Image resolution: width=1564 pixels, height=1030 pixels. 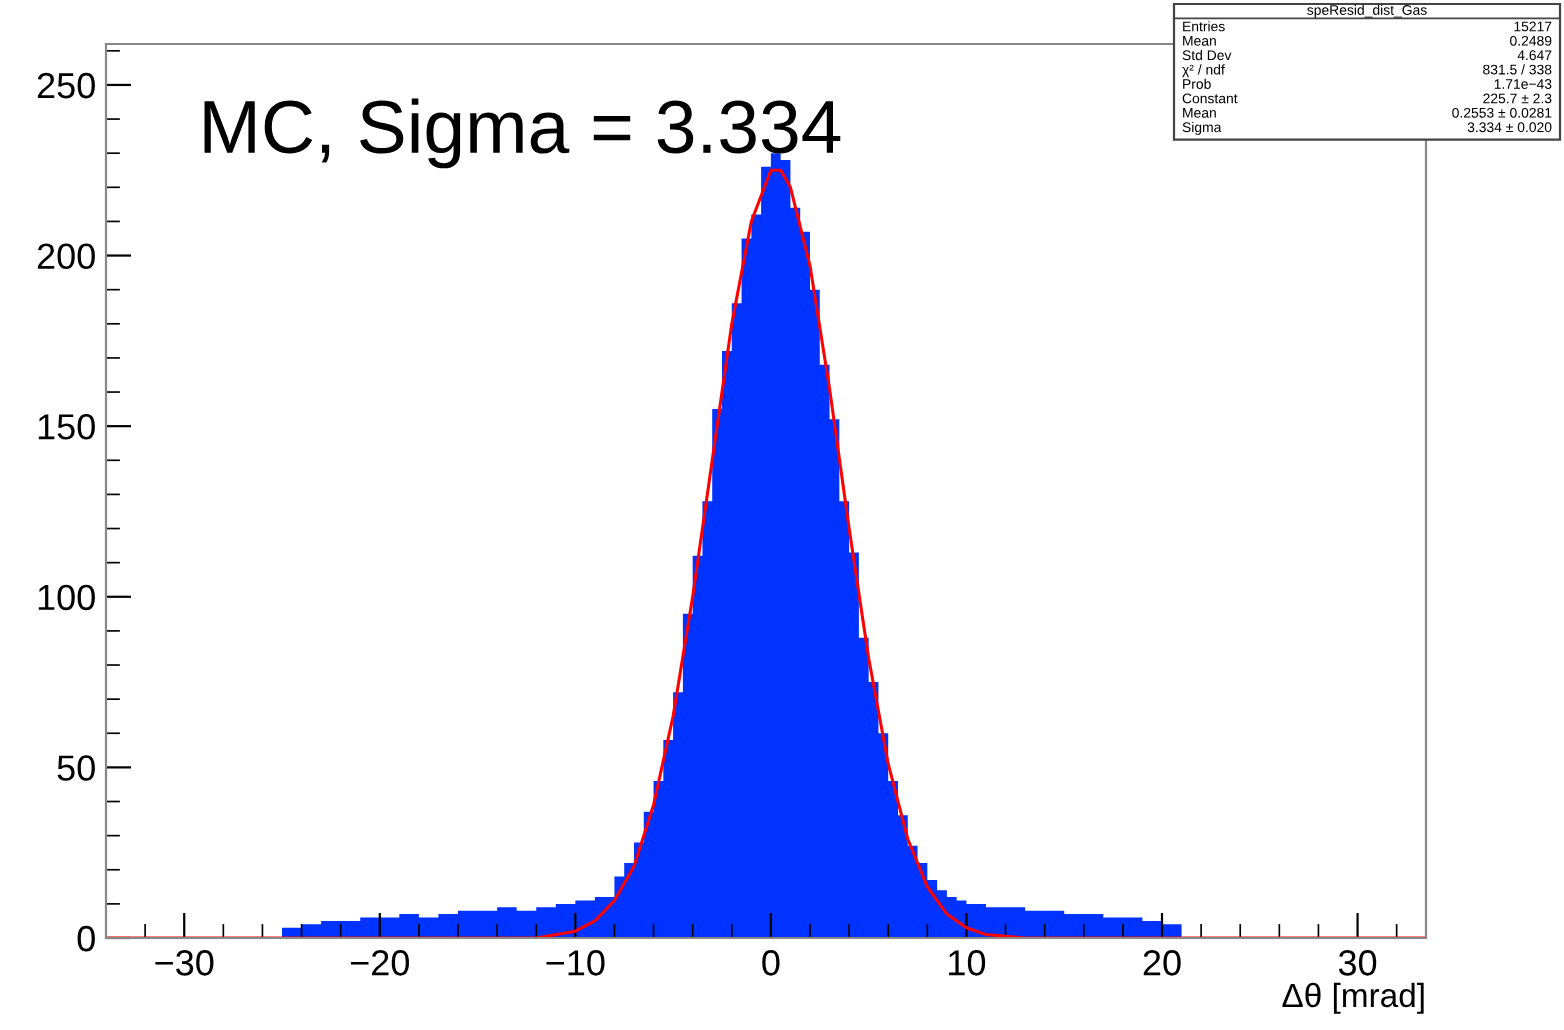 What do you see at coordinates (379, 963) in the screenshot?
I see `x-tick-label: −20` at bounding box center [379, 963].